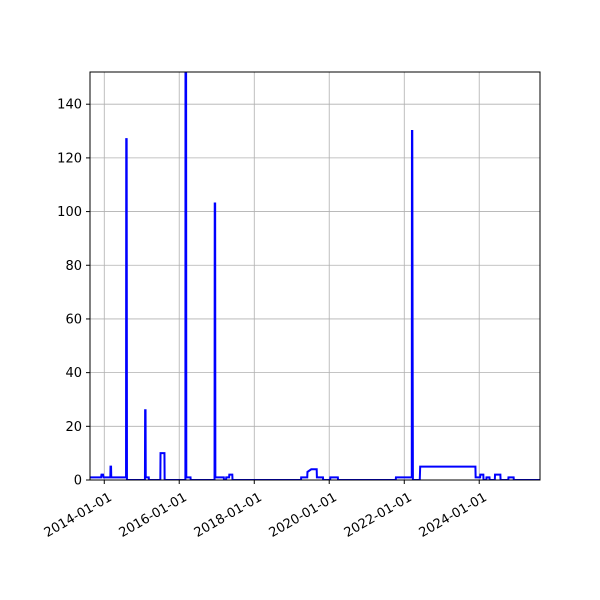 Image resolution: width=600 pixels, height=600 pixels. What do you see at coordinates (69, 212) in the screenshot?
I see `y-tick-label: 100` at bounding box center [69, 212].